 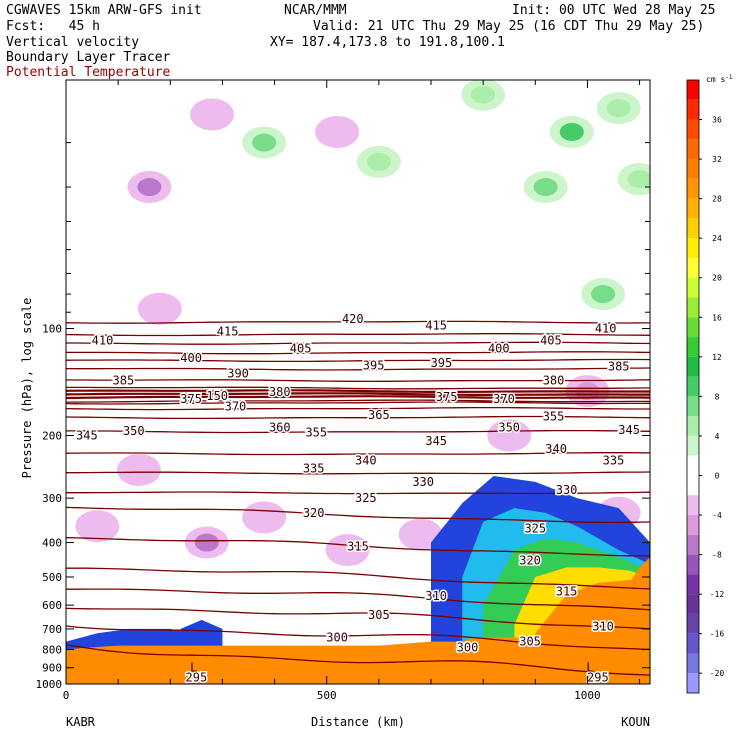 What do you see at coordinates (103, 340) in the screenshot?
I see `theta-contour-label: 410` at bounding box center [103, 340].